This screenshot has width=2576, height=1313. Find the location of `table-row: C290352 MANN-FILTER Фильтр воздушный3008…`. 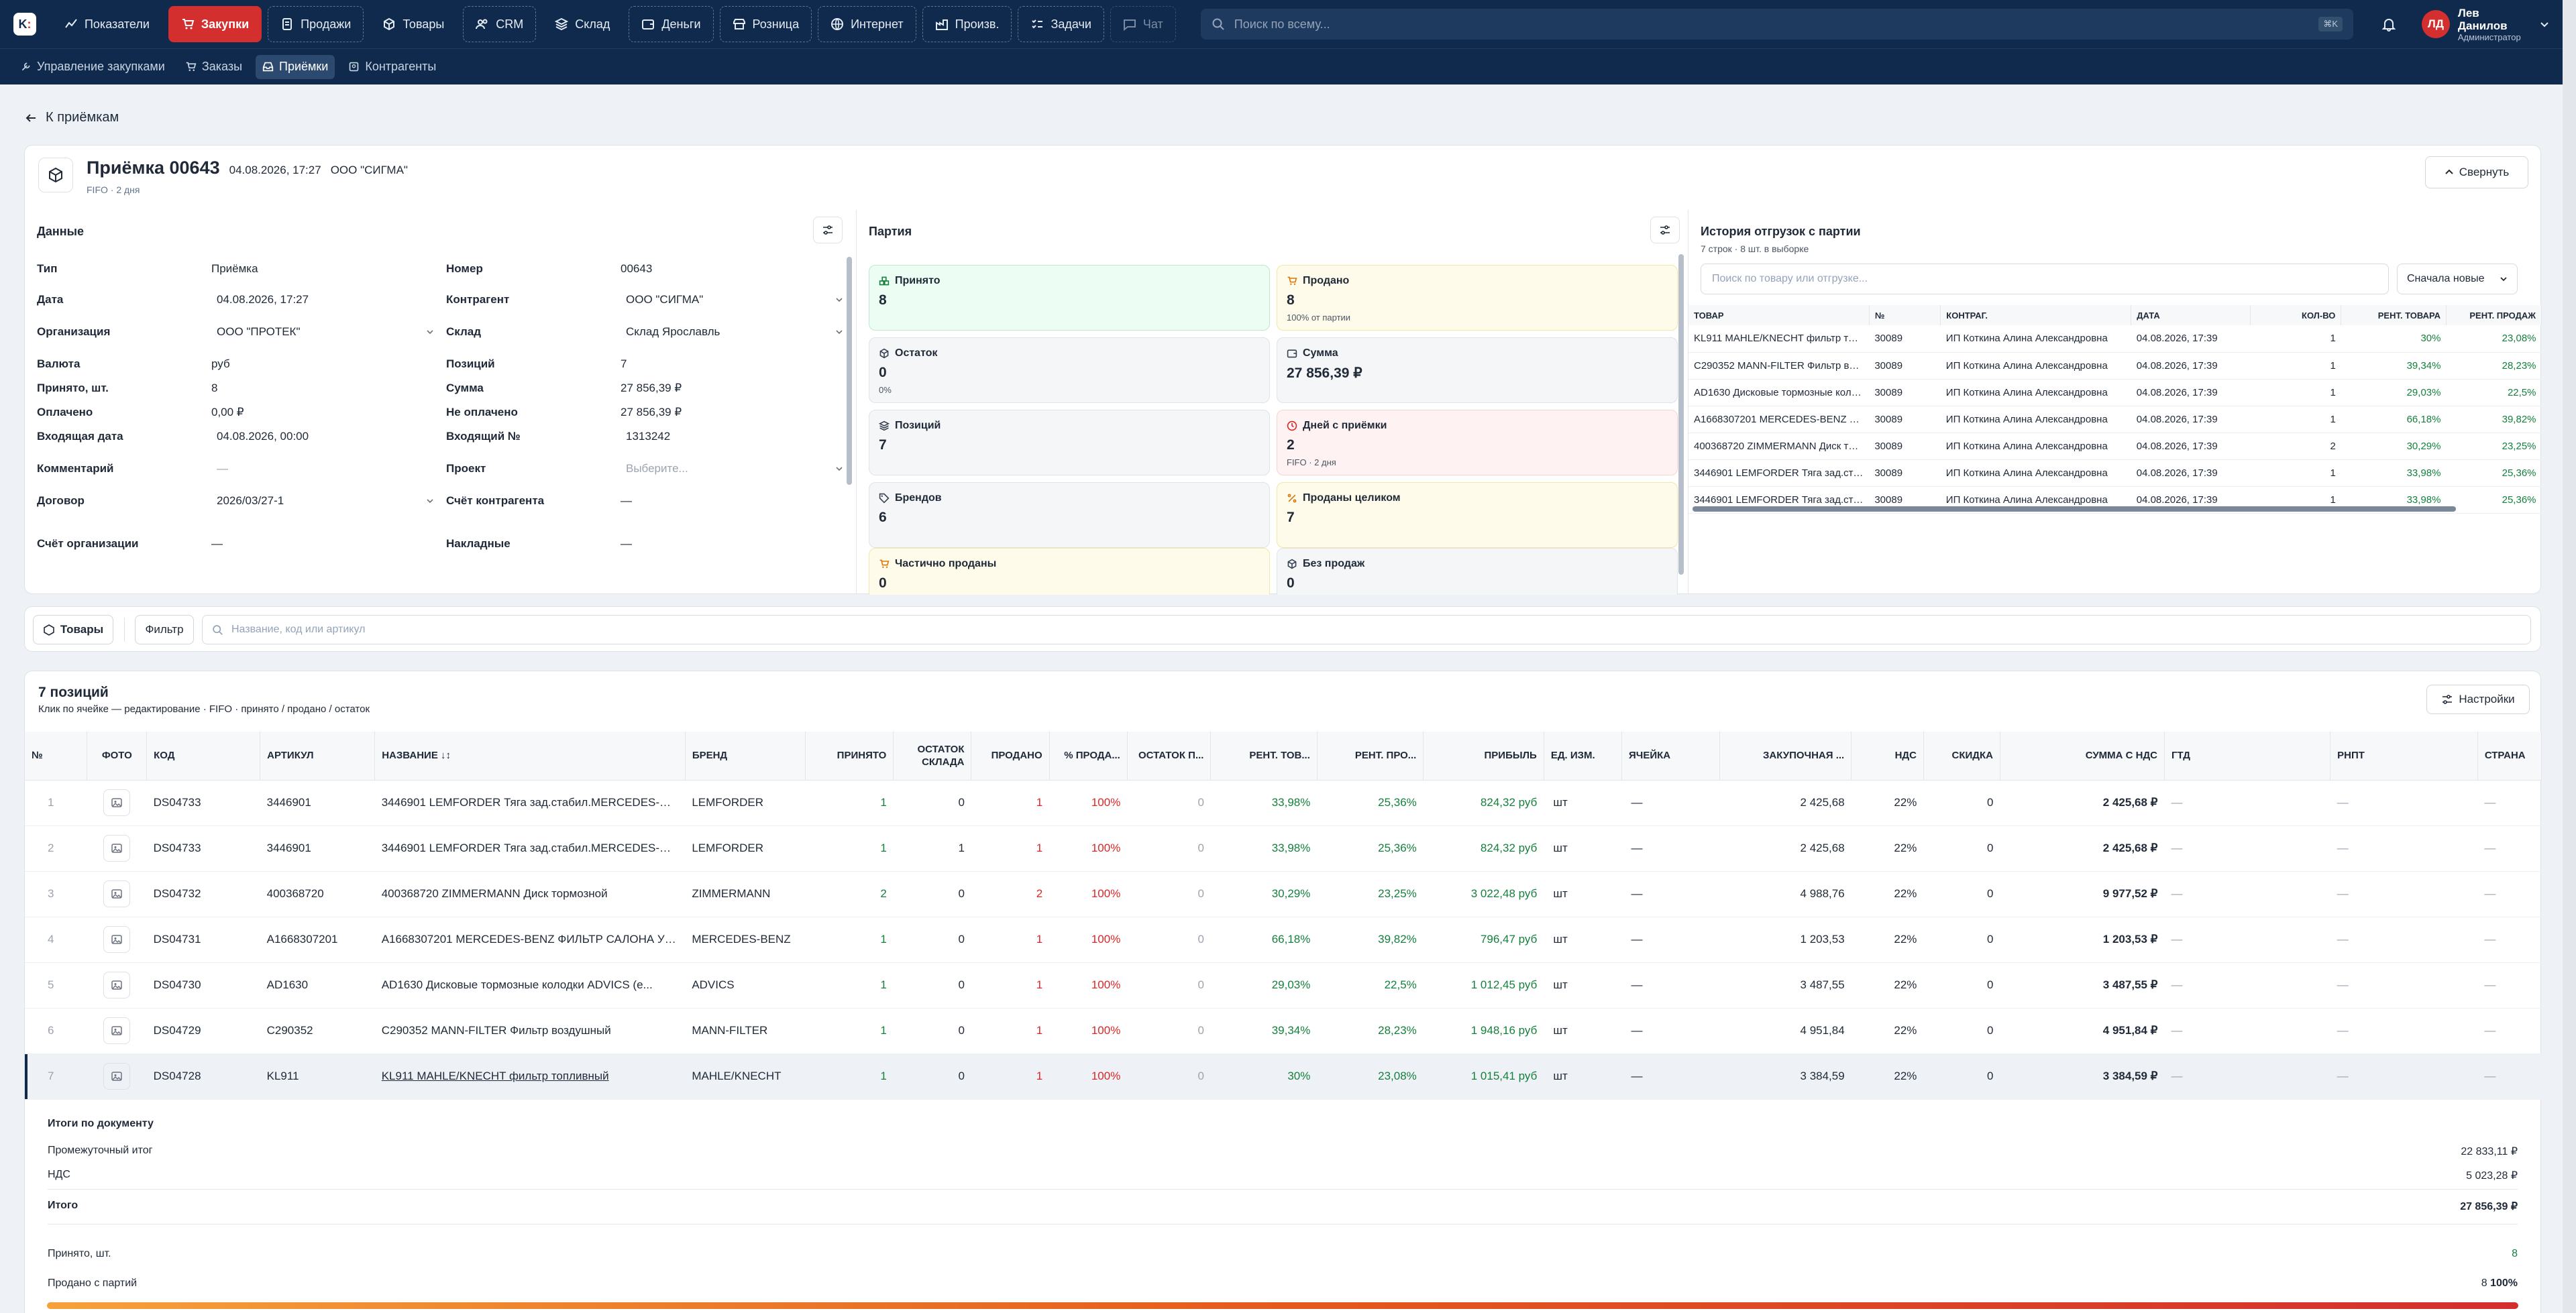

table-row: C290352 MANN-FILTER Фильтр воздушный3008… is located at coordinates (2115, 366).